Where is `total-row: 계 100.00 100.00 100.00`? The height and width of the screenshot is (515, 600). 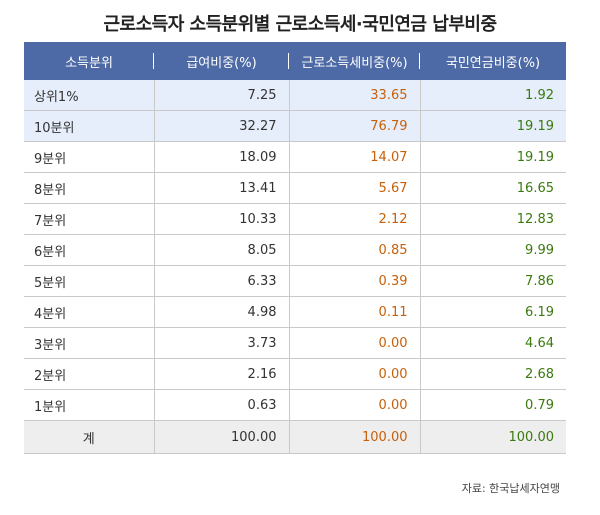
total-row: 계 100.00 100.00 100.00 is located at coordinates (295, 437).